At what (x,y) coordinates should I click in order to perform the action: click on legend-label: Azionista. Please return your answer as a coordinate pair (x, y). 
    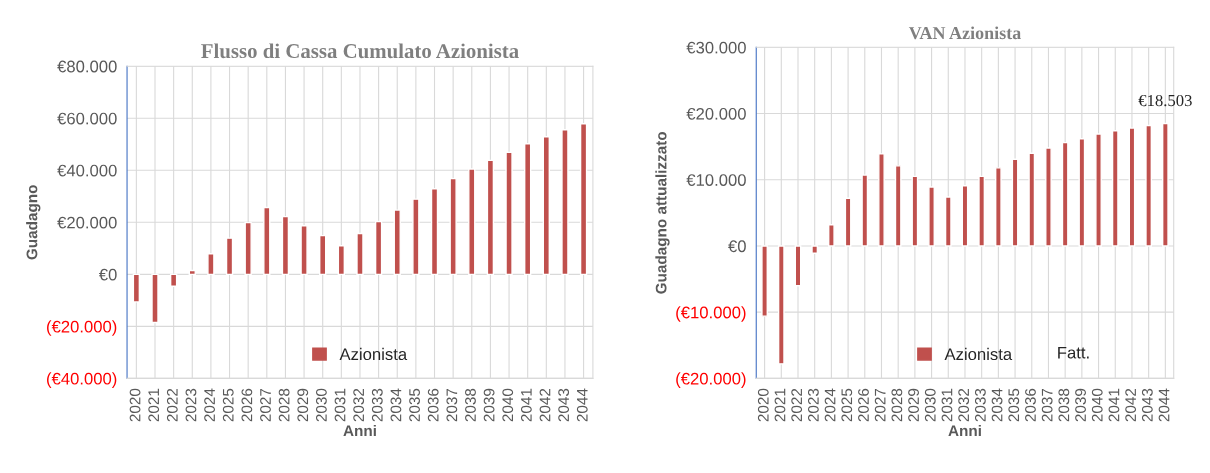
    Looking at the image, I should click on (978, 354).